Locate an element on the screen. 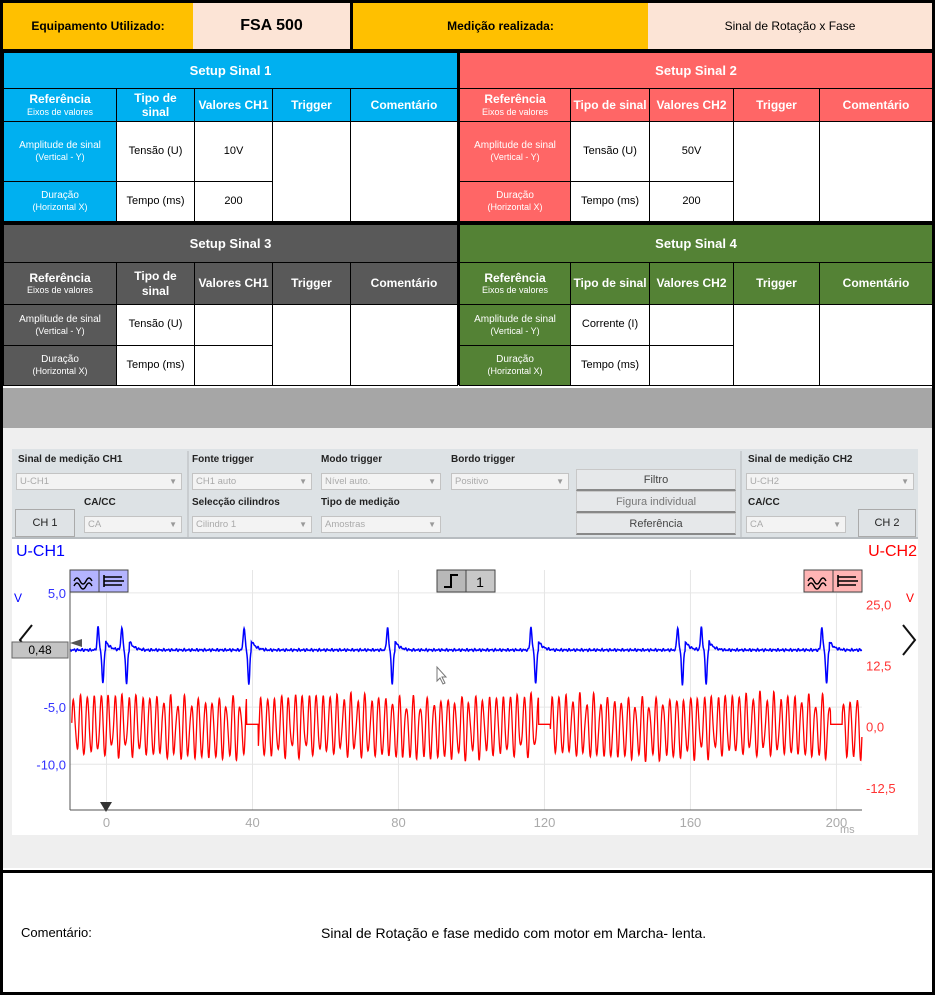  reference-button: Referência is located at coordinates (656, 524).